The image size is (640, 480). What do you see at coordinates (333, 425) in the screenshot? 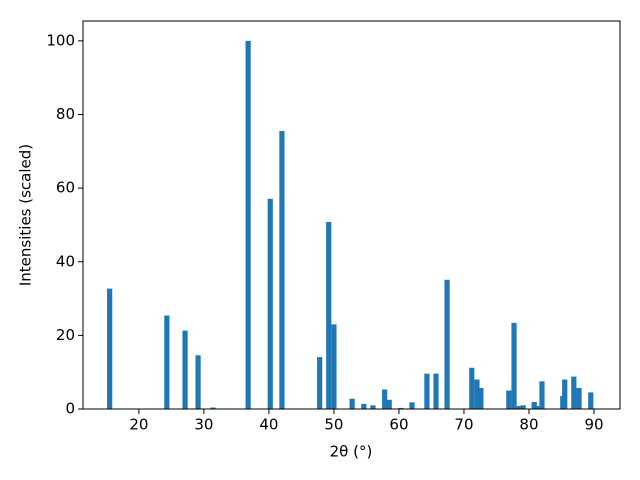
I see `x-tick-label: 50` at bounding box center [333, 425].